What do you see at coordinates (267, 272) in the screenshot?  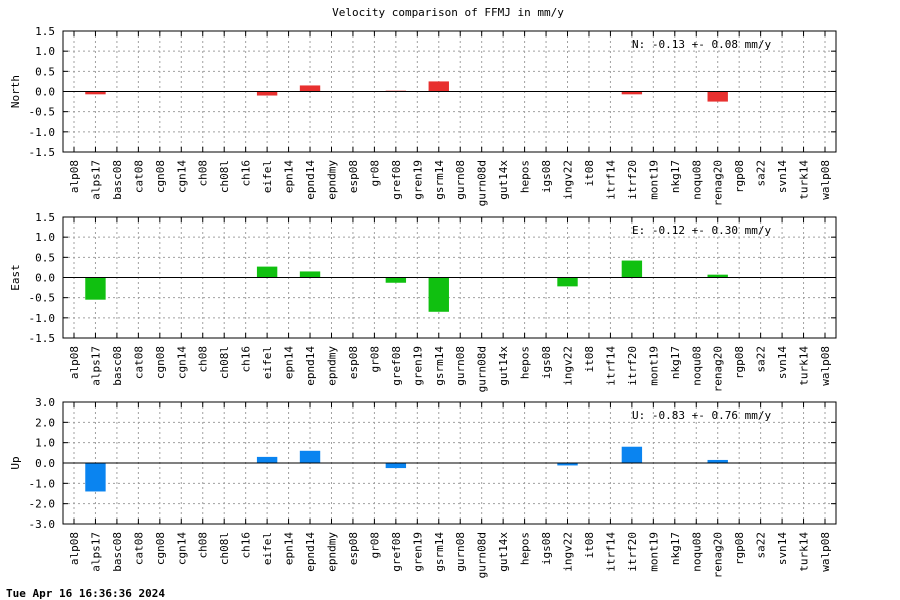 I see `bar-eifel` at bounding box center [267, 272].